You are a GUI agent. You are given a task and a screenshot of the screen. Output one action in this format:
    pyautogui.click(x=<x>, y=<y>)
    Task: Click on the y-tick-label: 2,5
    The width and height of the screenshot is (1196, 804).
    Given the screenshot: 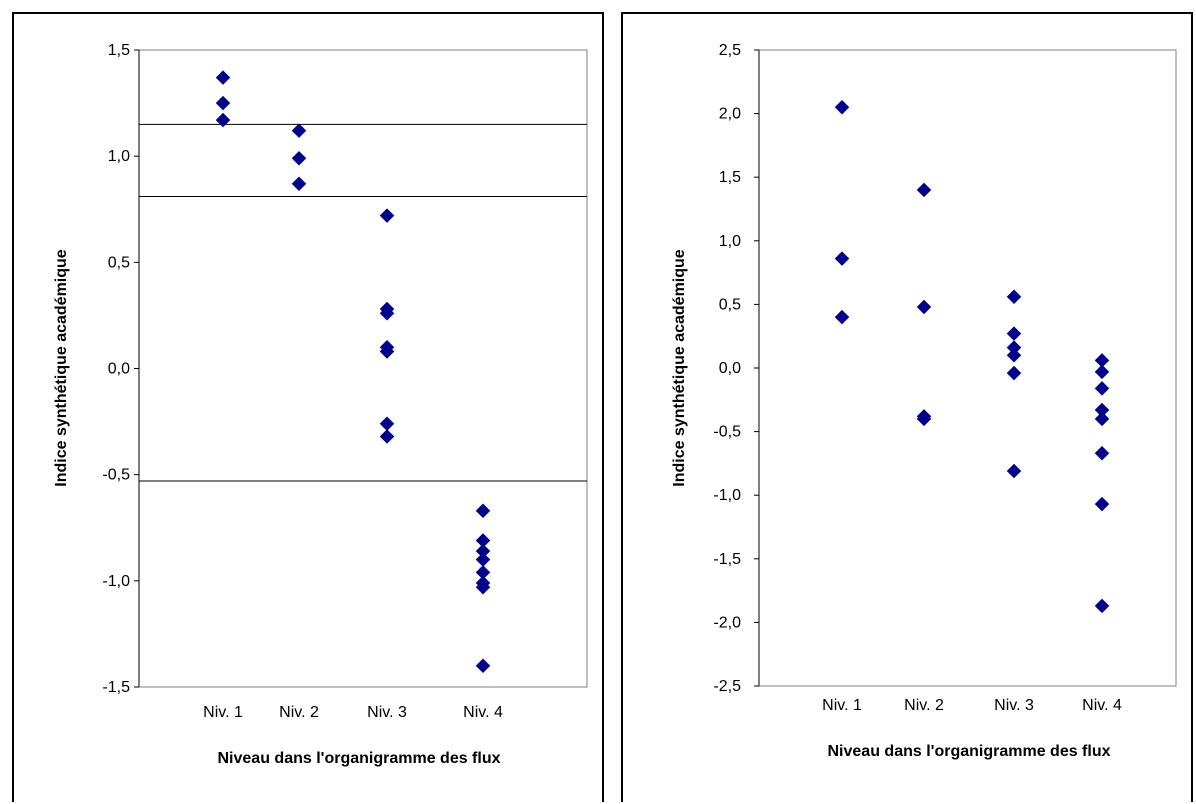 What is the action you would take?
    pyautogui.click(x=730, y=50)
    